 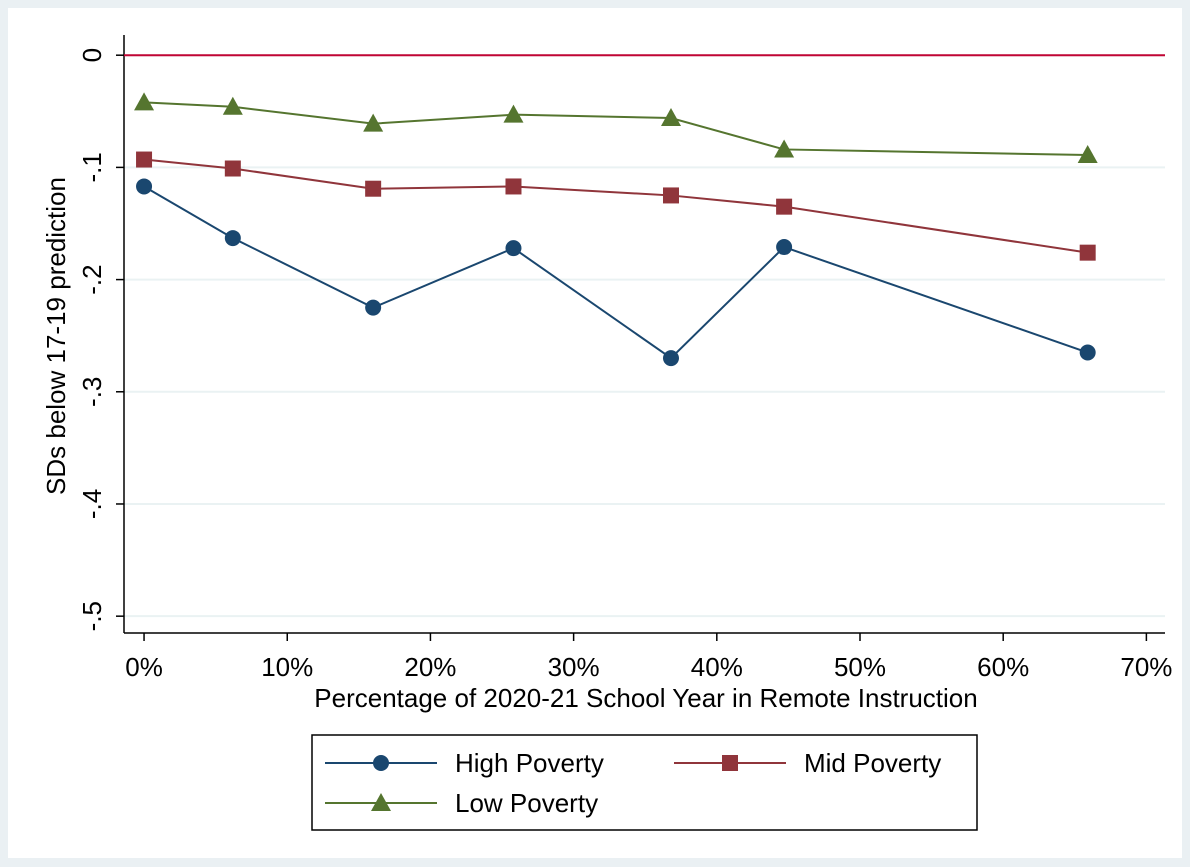 I want to click on x-tick-label: 30%, so click(x=574, y=667).